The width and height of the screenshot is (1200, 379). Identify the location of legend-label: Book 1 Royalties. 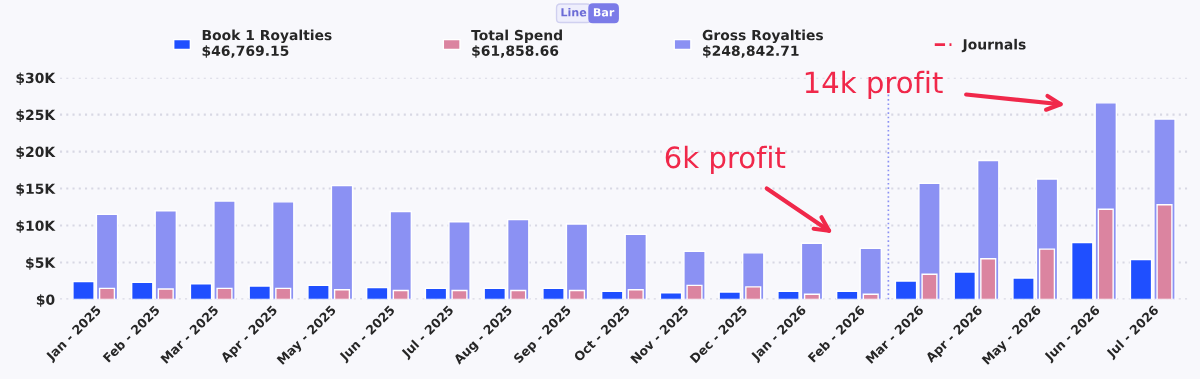
(267, 36).